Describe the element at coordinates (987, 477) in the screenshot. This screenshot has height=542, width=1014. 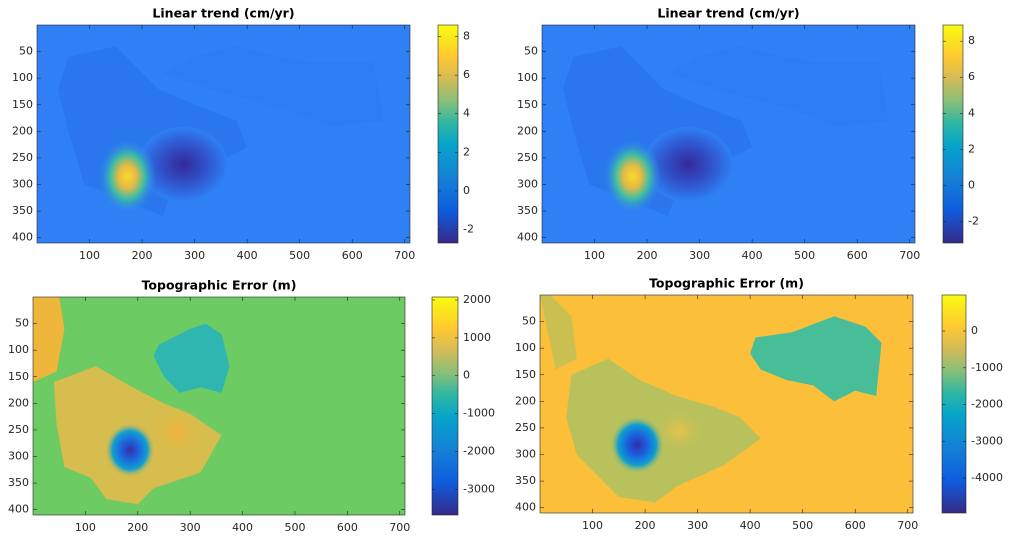
I see `colorbar-tick-label: -4000` at that location.